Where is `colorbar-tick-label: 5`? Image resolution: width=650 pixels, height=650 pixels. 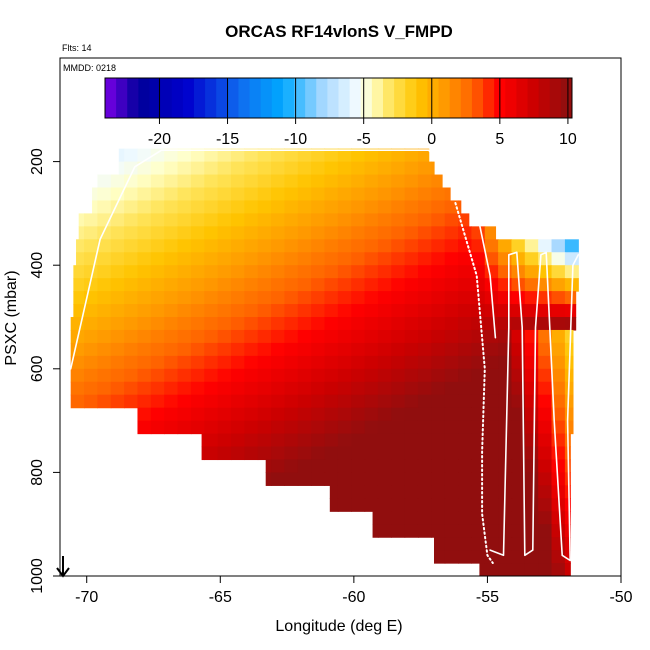
colorbar-tick-label: 5 is located at coordinates (499, 139).